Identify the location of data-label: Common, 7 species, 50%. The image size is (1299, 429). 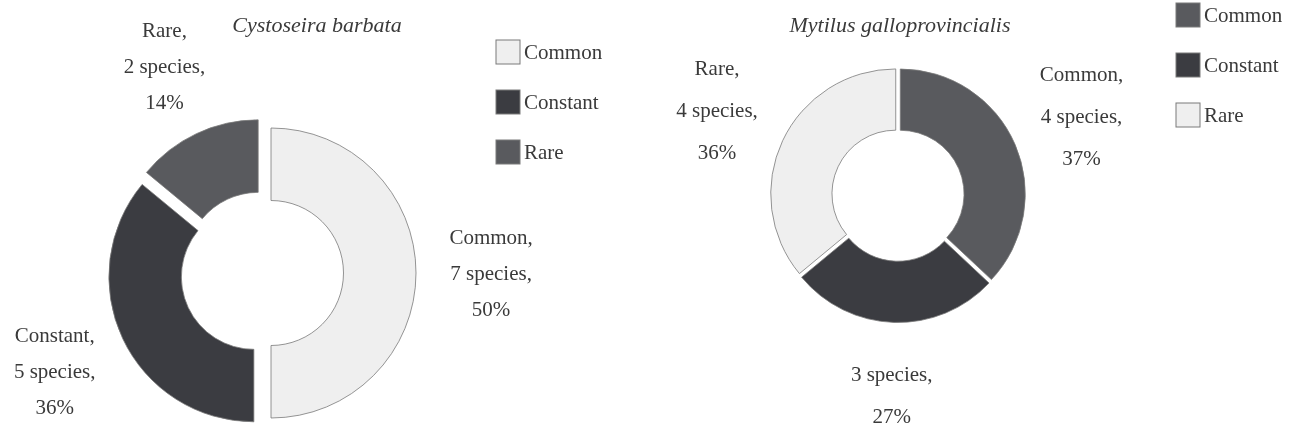
(491, 273).